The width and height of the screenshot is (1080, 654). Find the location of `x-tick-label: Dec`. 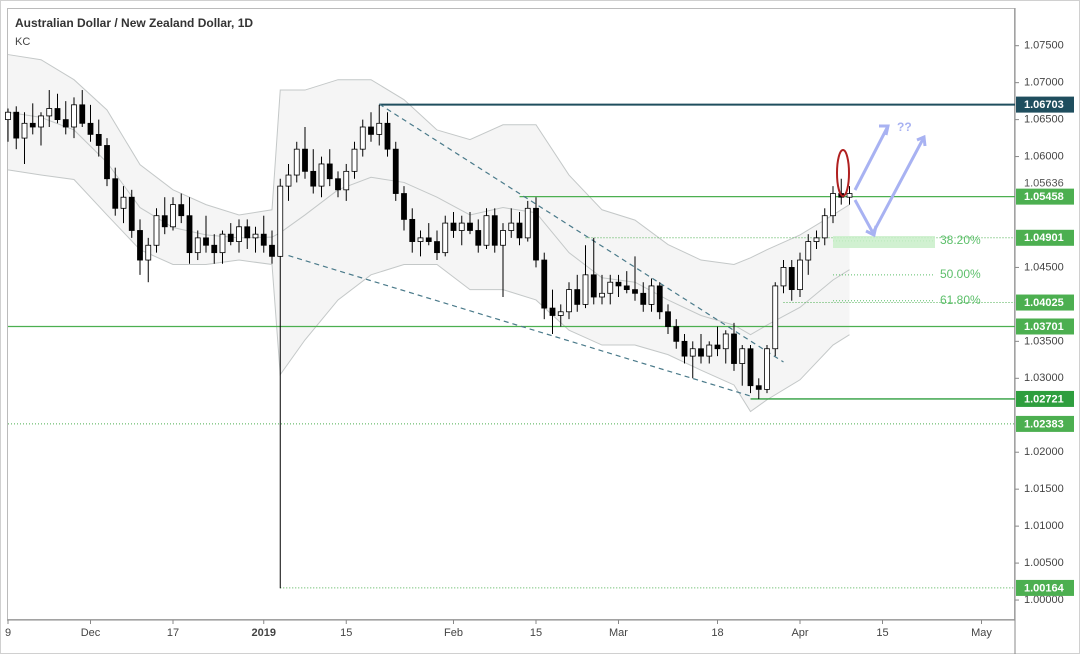

x-tick-label: Dec is located at coordinates (91, 633).